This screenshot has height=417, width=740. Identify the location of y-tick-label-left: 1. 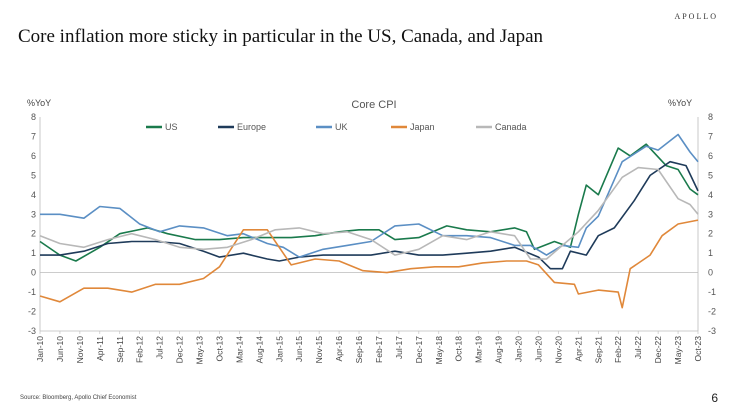
(33, 253).